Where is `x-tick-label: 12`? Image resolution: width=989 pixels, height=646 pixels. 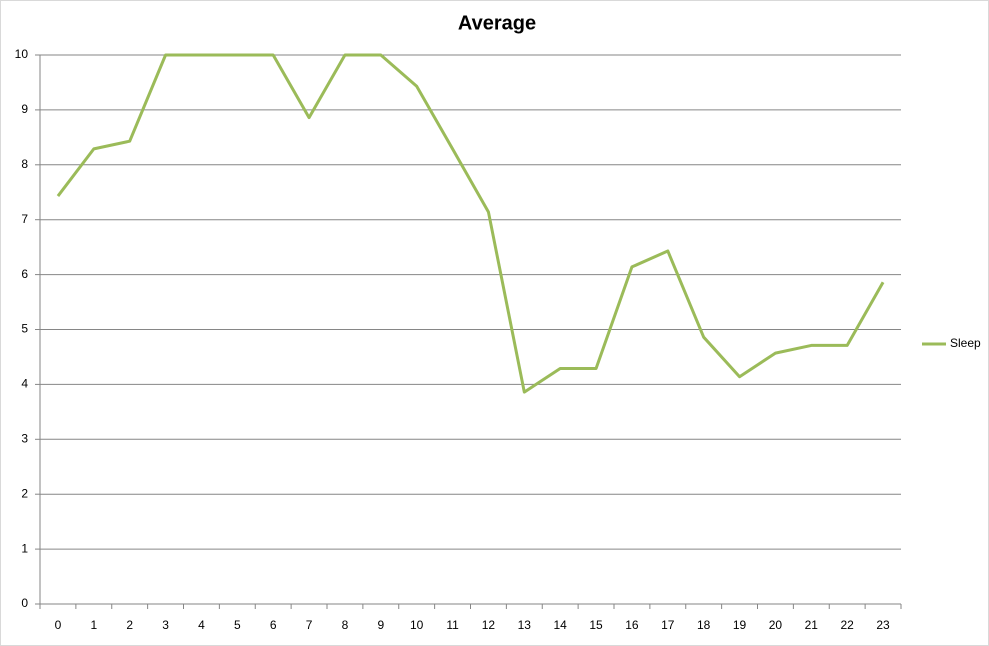
x-tick-label: 12 is located at coordinates (489, 625).